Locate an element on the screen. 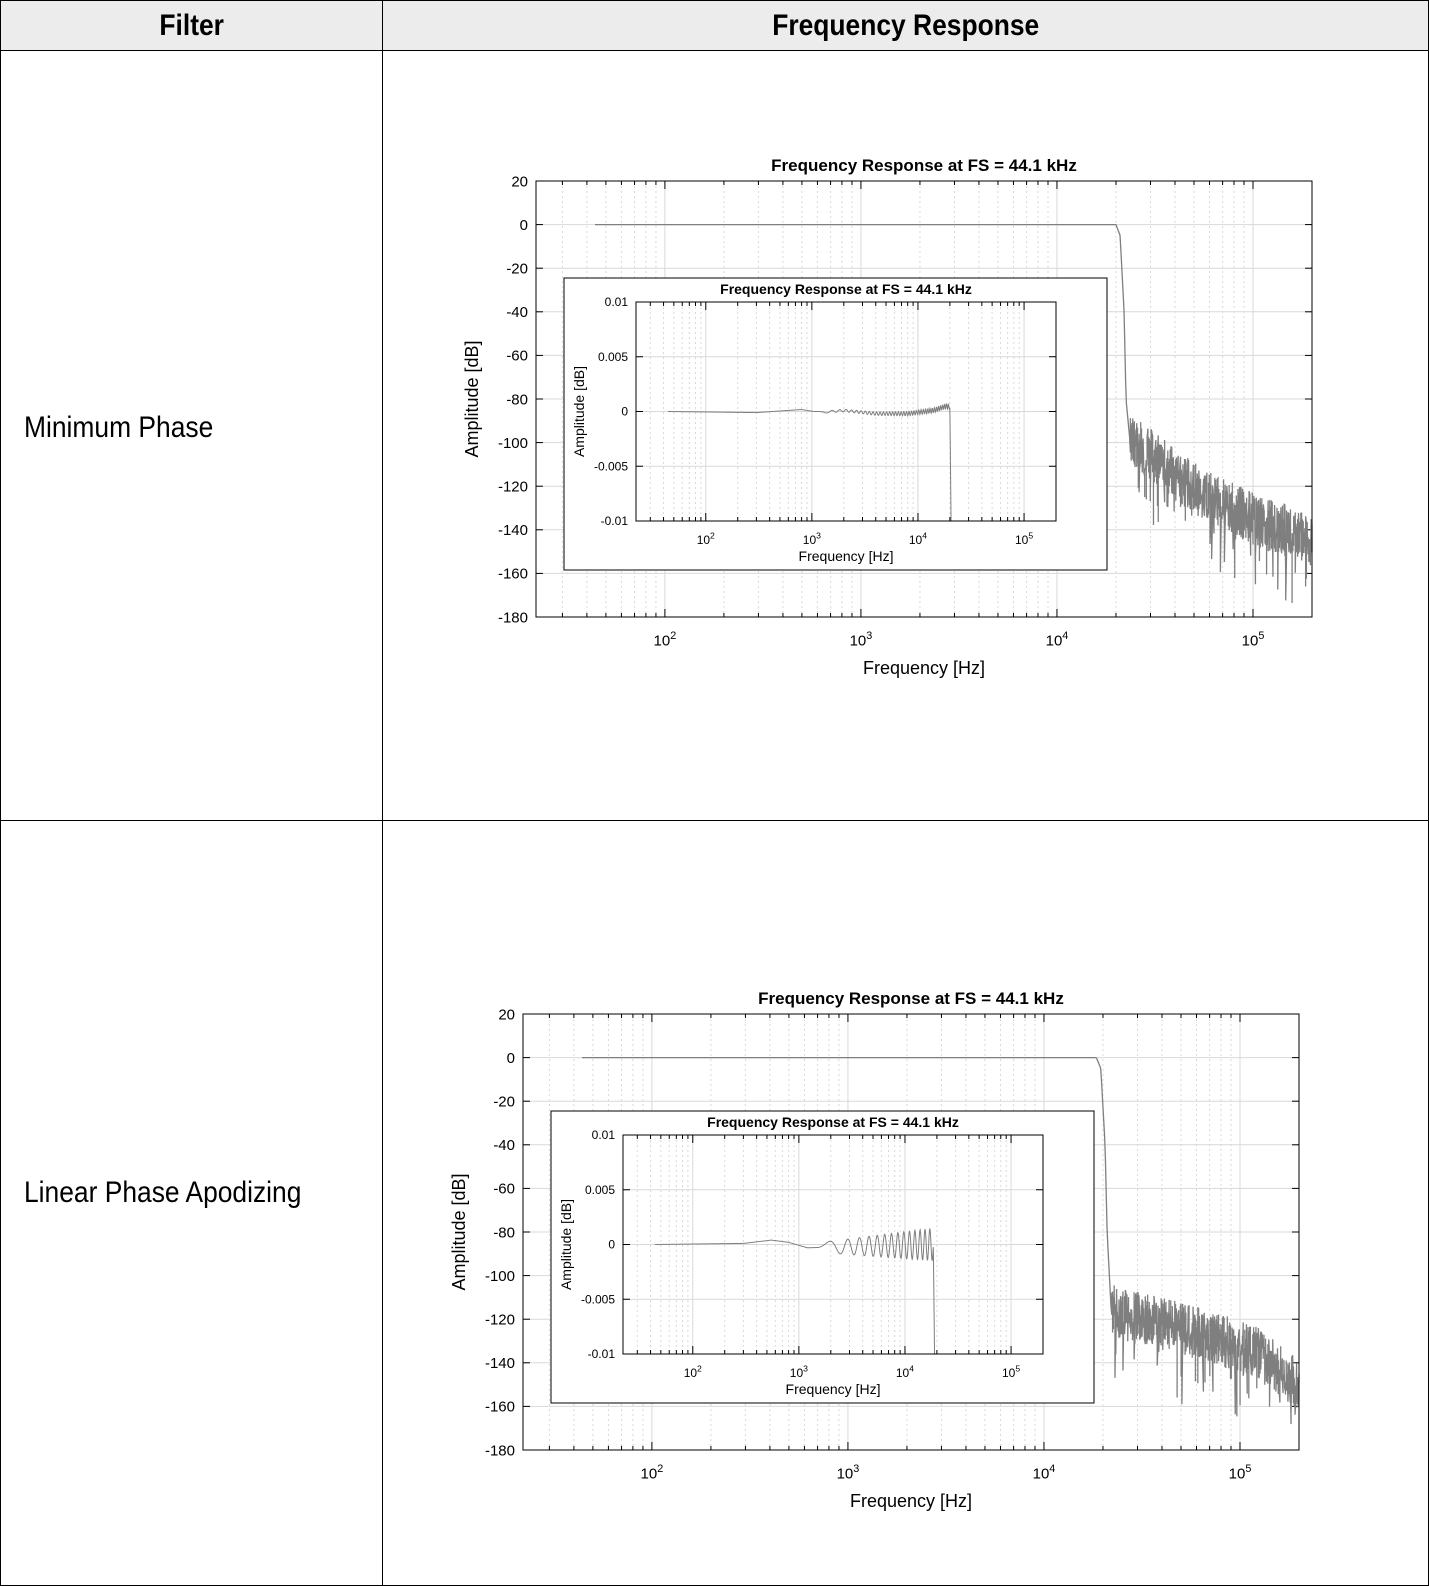  filter-cell-linear-phase-apodizing: Linear Phase Apodizing is located at coordinates (191, 1203).